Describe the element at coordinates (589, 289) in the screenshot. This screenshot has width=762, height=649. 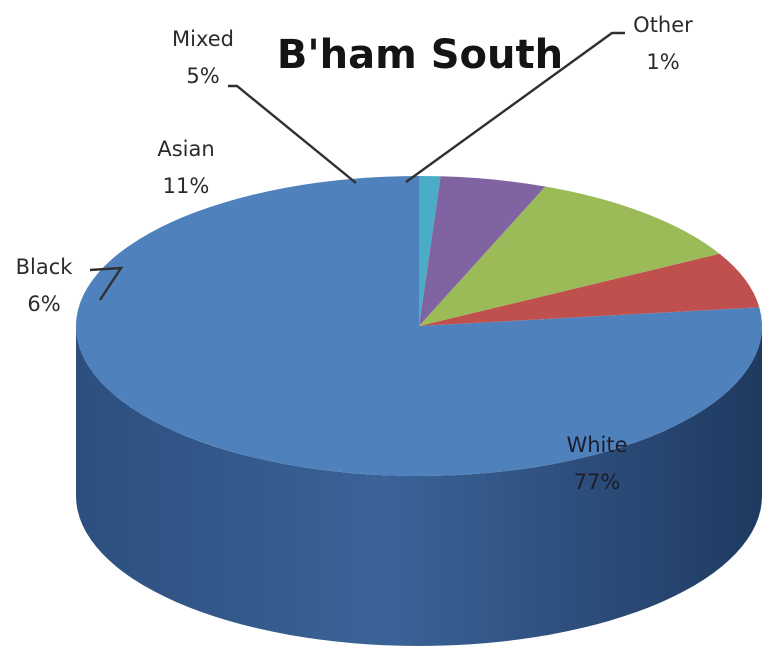
I see `slice-black` at that location.